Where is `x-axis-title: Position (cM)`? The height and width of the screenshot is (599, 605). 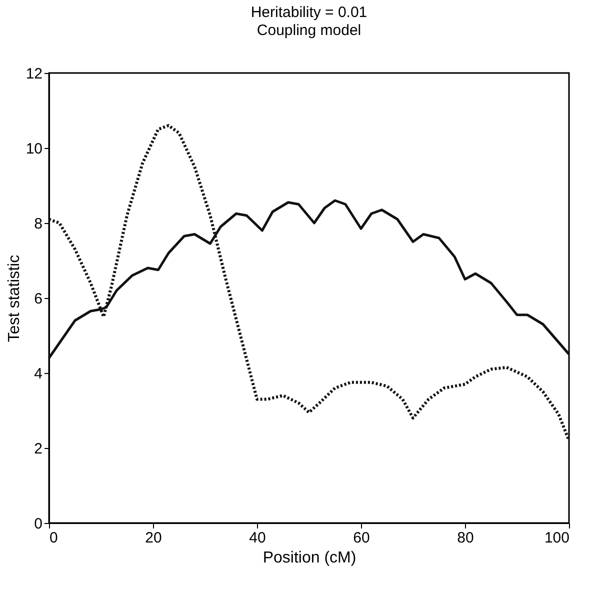
x-axis-title: Position (cM) is located at coordinates (309, 558).